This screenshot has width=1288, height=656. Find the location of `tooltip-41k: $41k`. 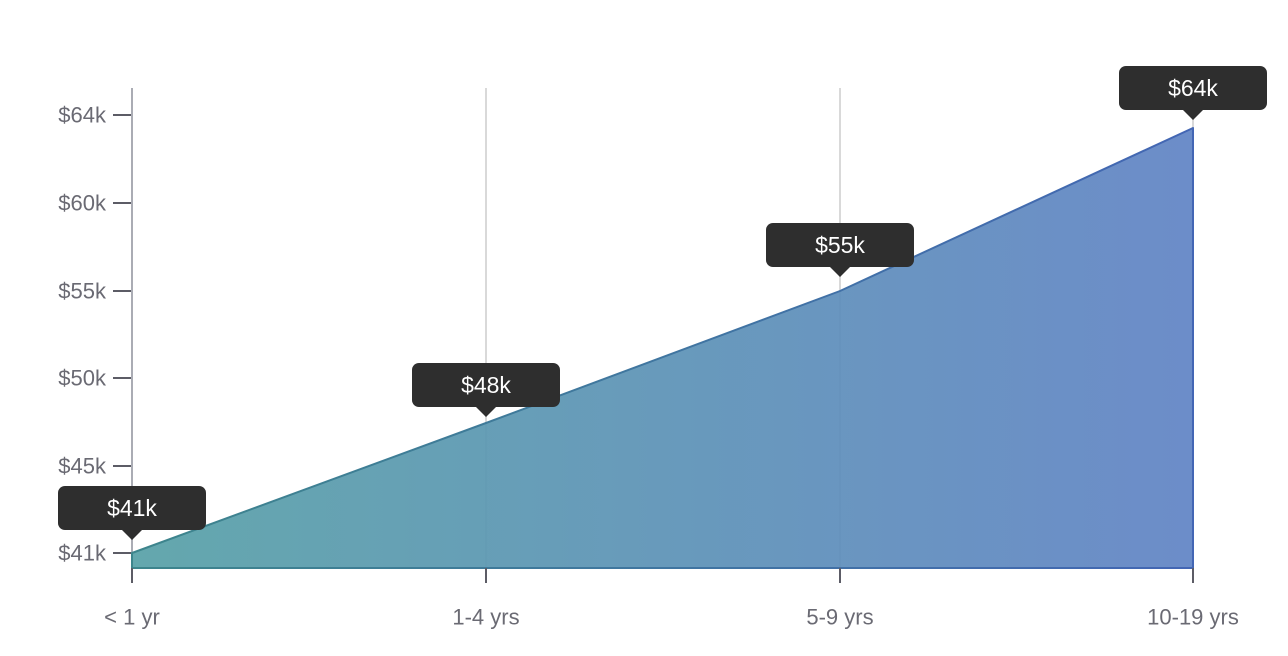

tooltip-41k: $41k is located at coordinates (132, 513).